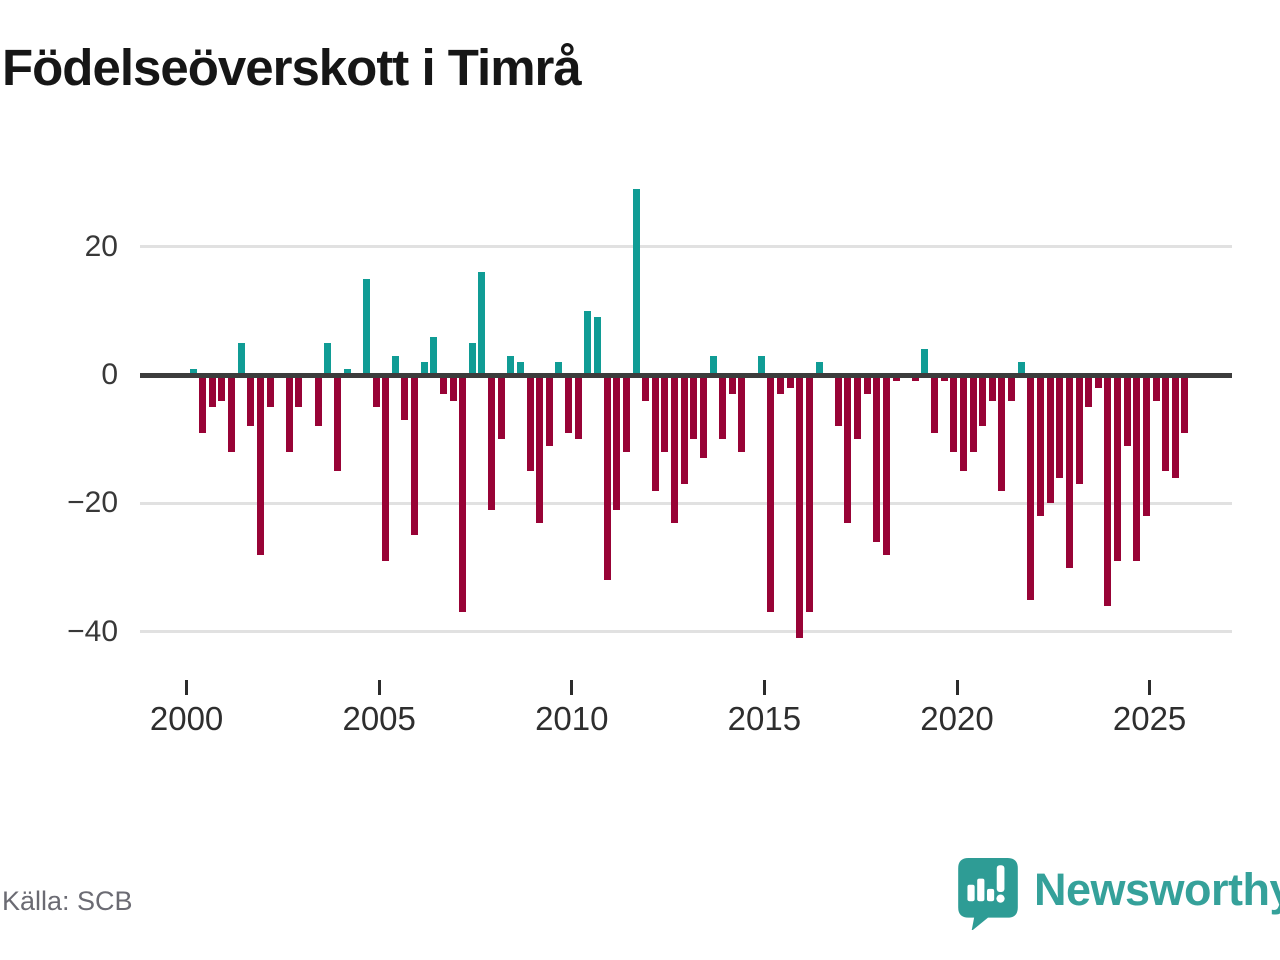 The image size is (1280, 960). I want to click on bar-2019-Q4, so click(954, 413).